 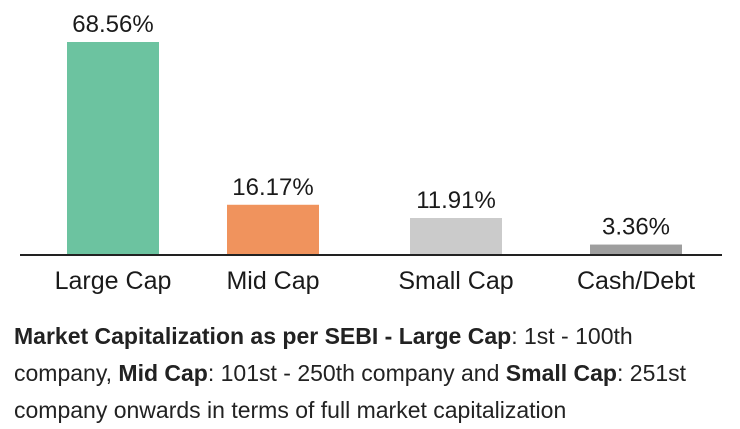 I want to click on footnote-large-cap: Large Cap, so click(x=455, y=336).